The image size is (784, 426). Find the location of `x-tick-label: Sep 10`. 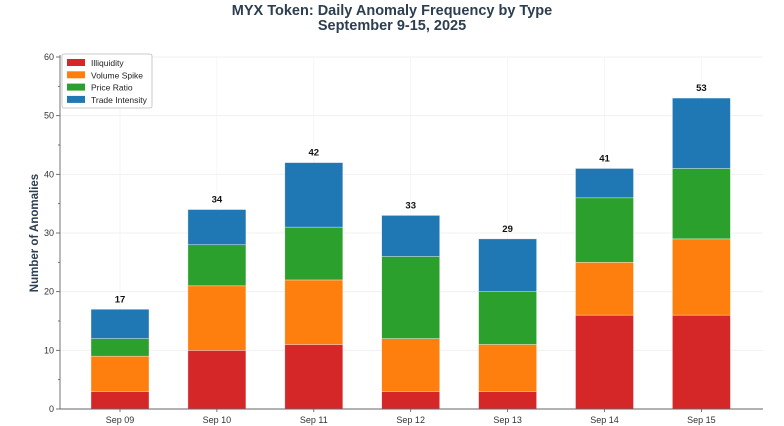

x-tick-label: Sep 10 is located at coordinates (217, 420).